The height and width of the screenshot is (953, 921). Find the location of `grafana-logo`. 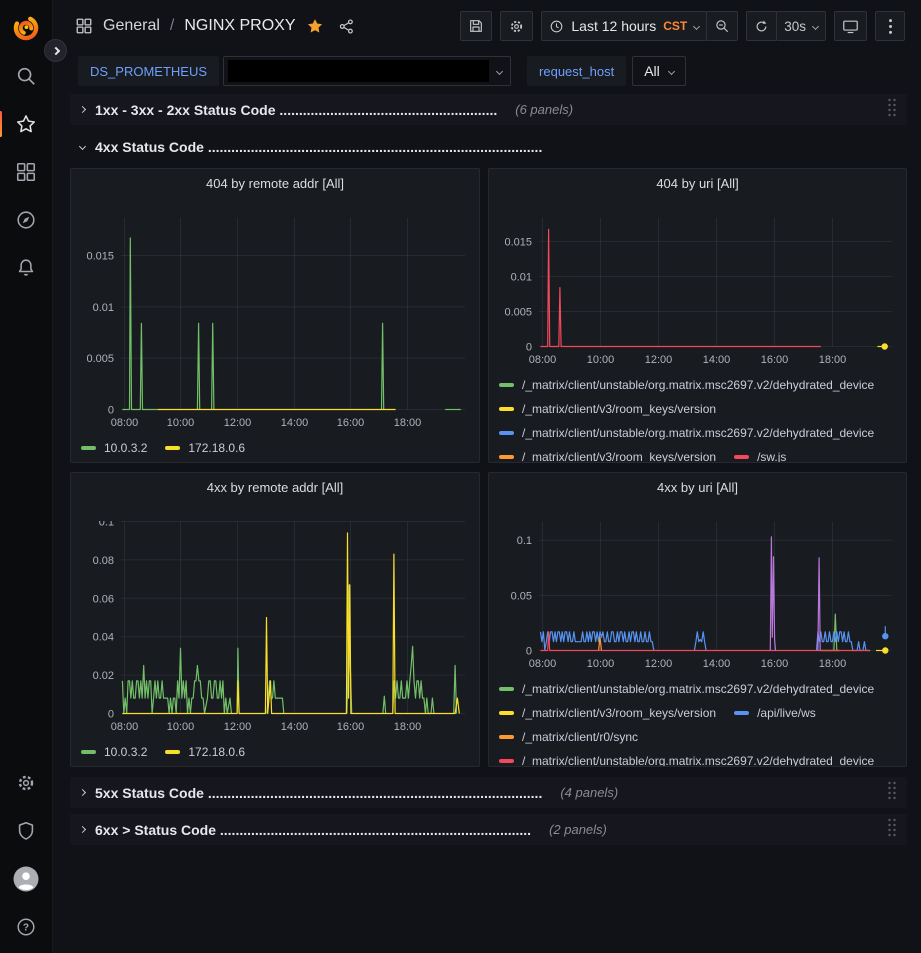

grafana-logo is located at coordinates (26, 28).